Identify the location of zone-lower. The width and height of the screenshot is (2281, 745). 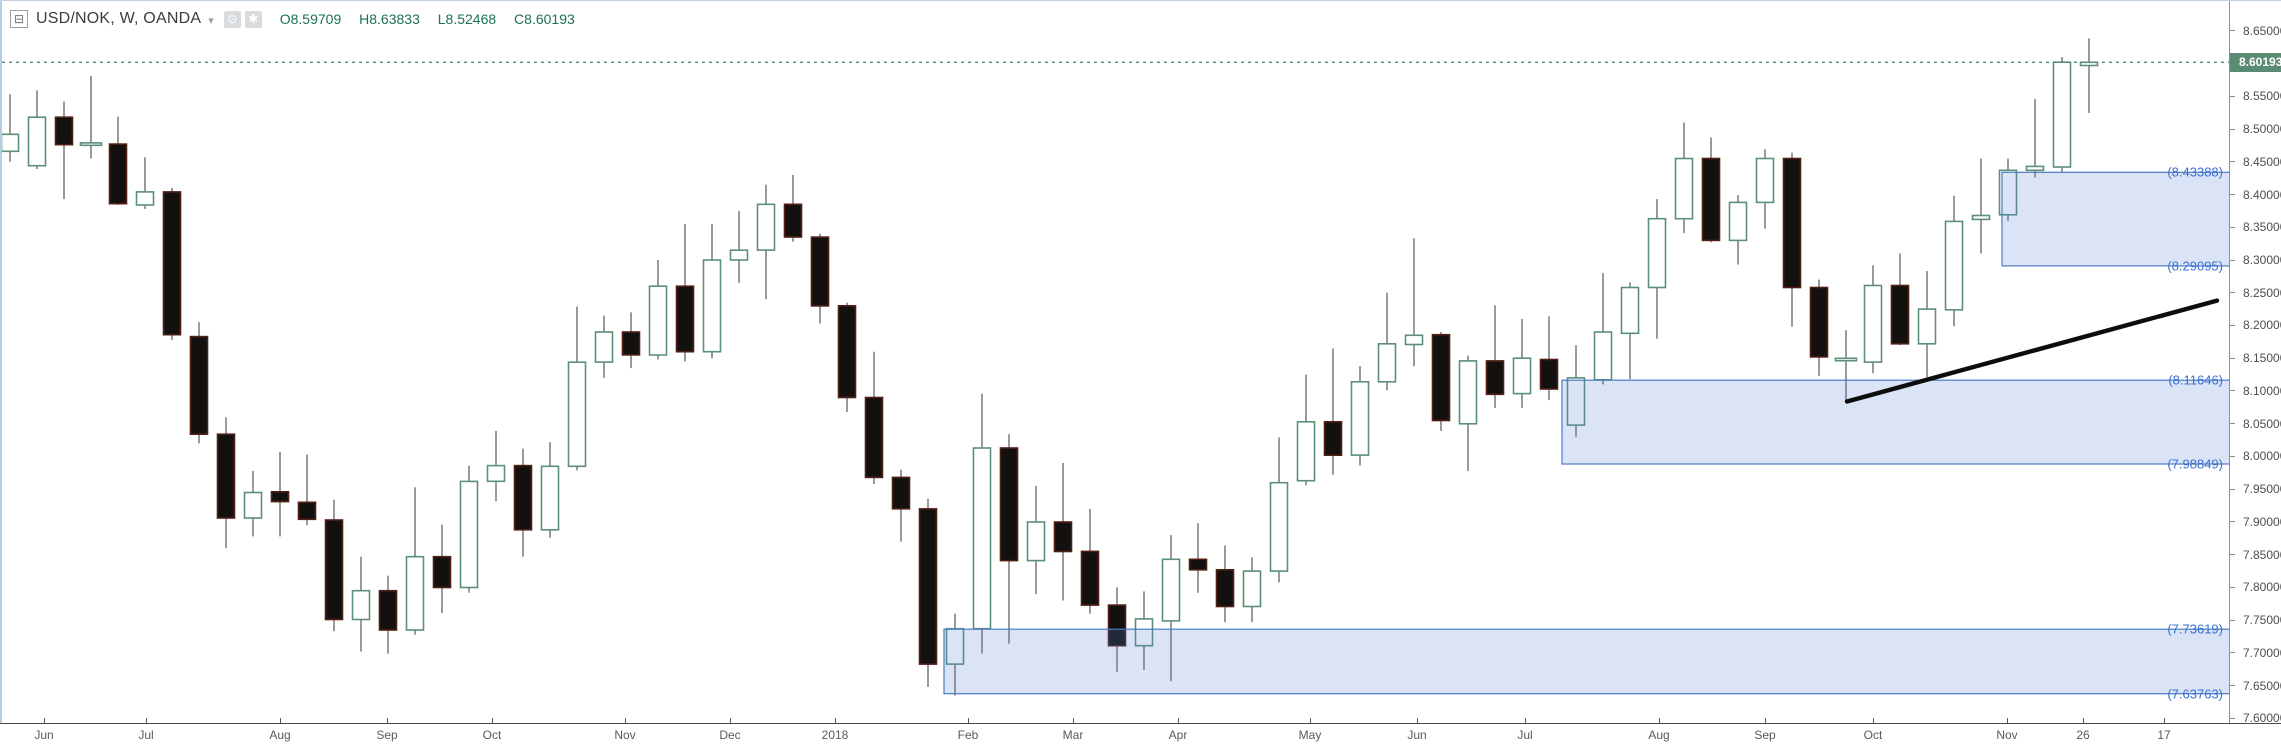
(1587, 661).